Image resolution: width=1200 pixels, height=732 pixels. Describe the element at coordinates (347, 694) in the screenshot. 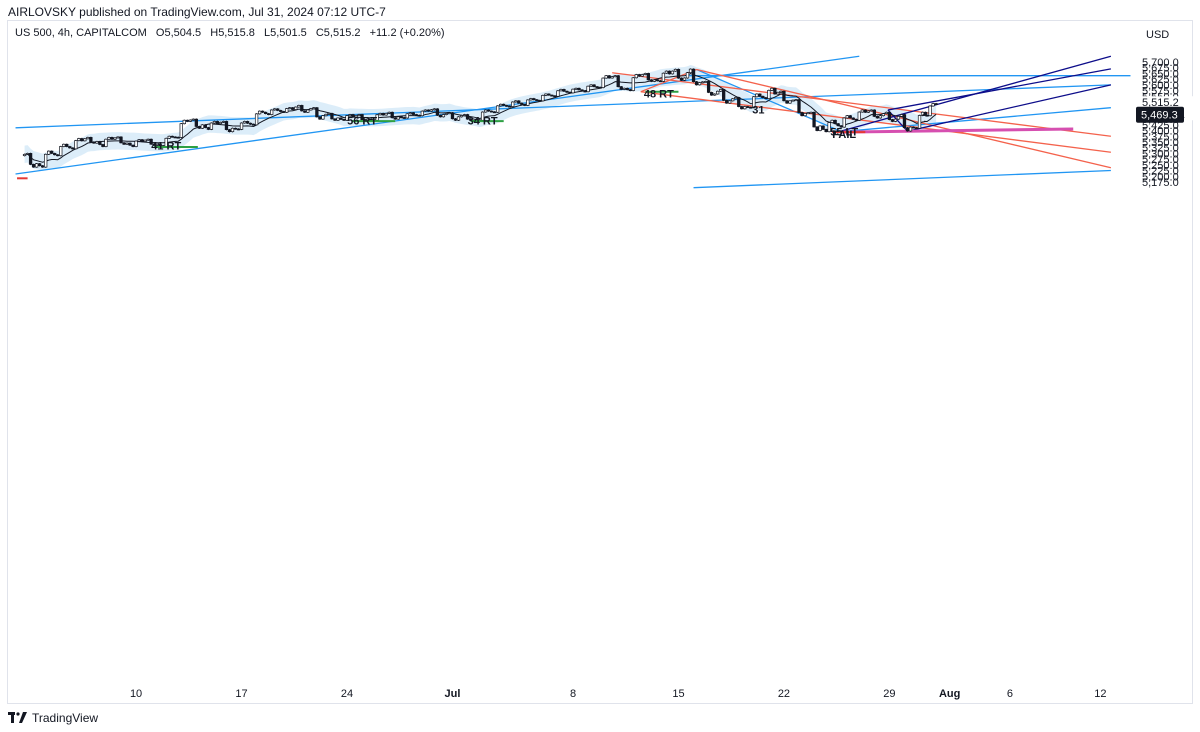

I see `time-tick-label: 24` at that location.